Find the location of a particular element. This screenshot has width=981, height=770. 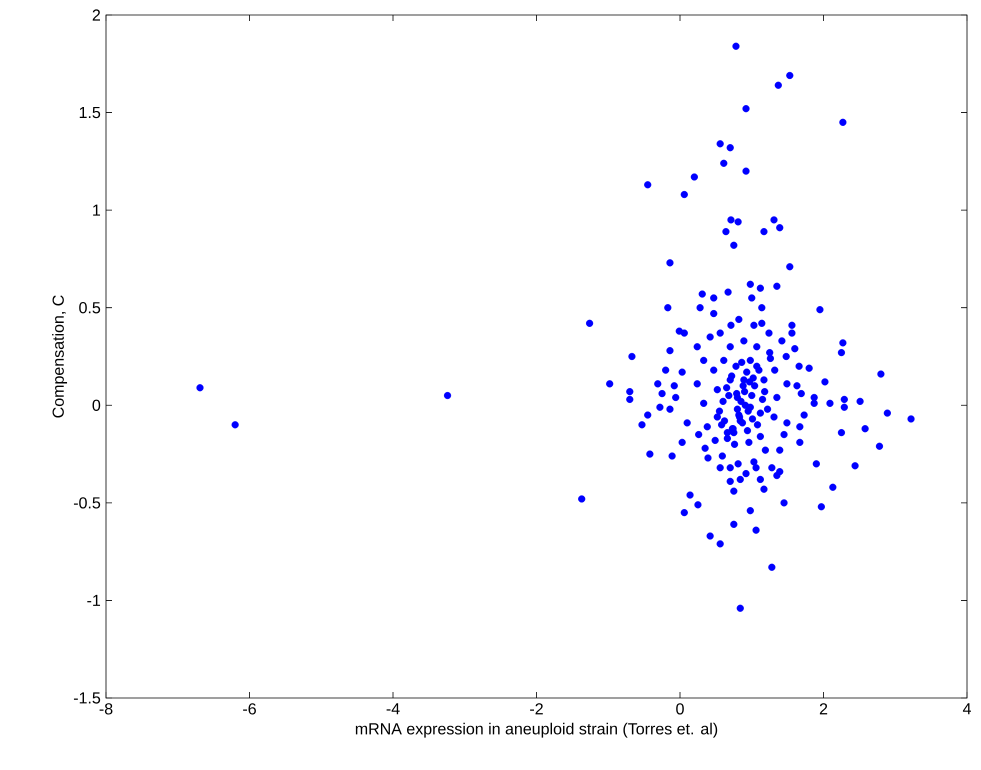

y-tick-label: 1.5 is located at coordinates (90, 112).